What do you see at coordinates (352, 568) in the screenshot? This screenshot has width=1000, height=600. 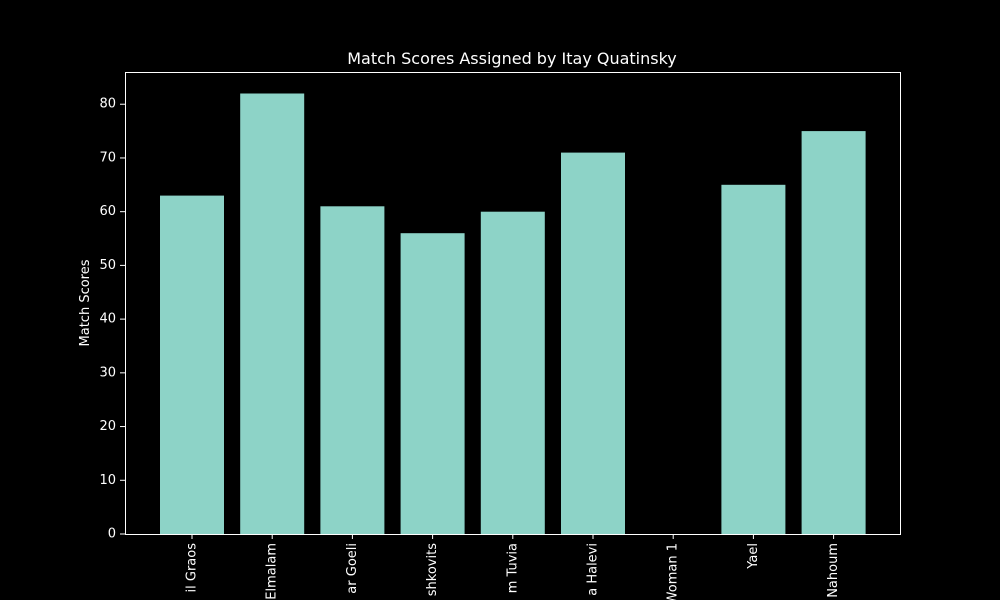 I see `x-tick-label-2: ar Goeli` at bounding box center [352, 568].